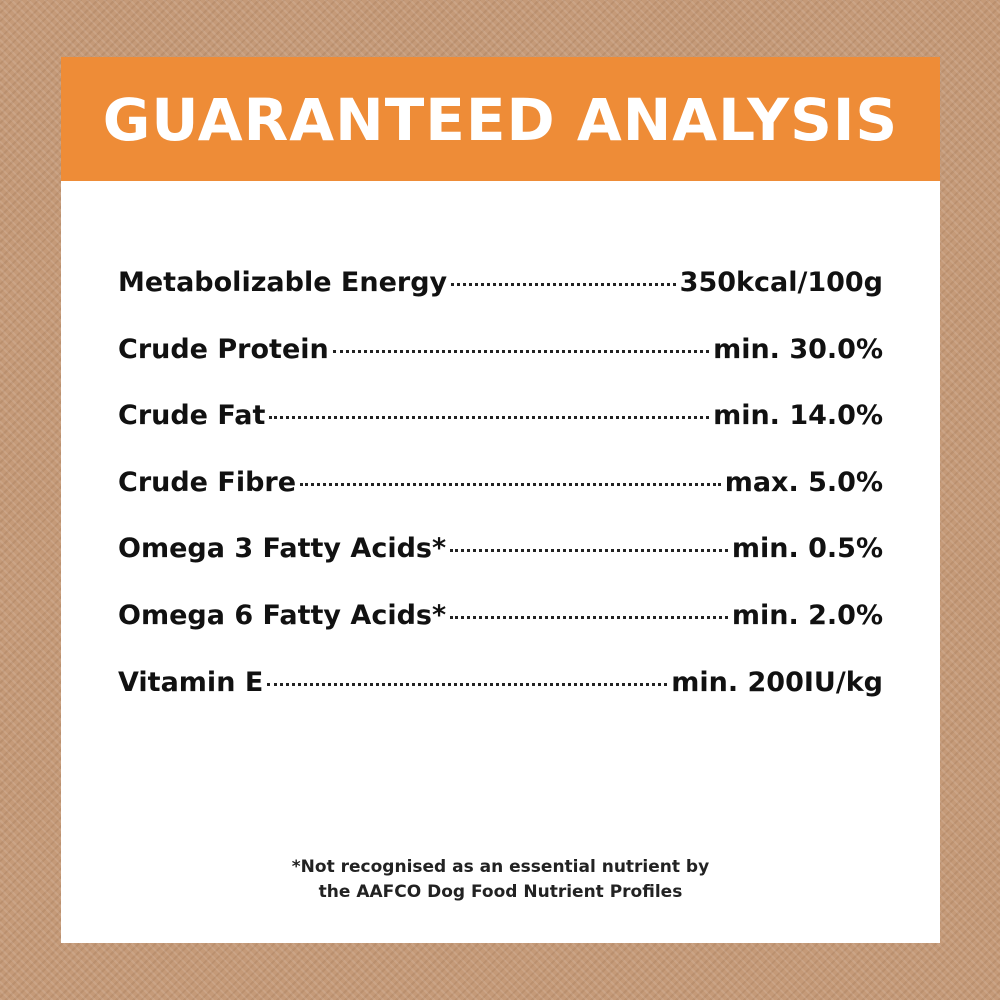  I want to click on analysis-row: Omega 3 Fatty Acids* min. 0.5%, so click(500, 566).